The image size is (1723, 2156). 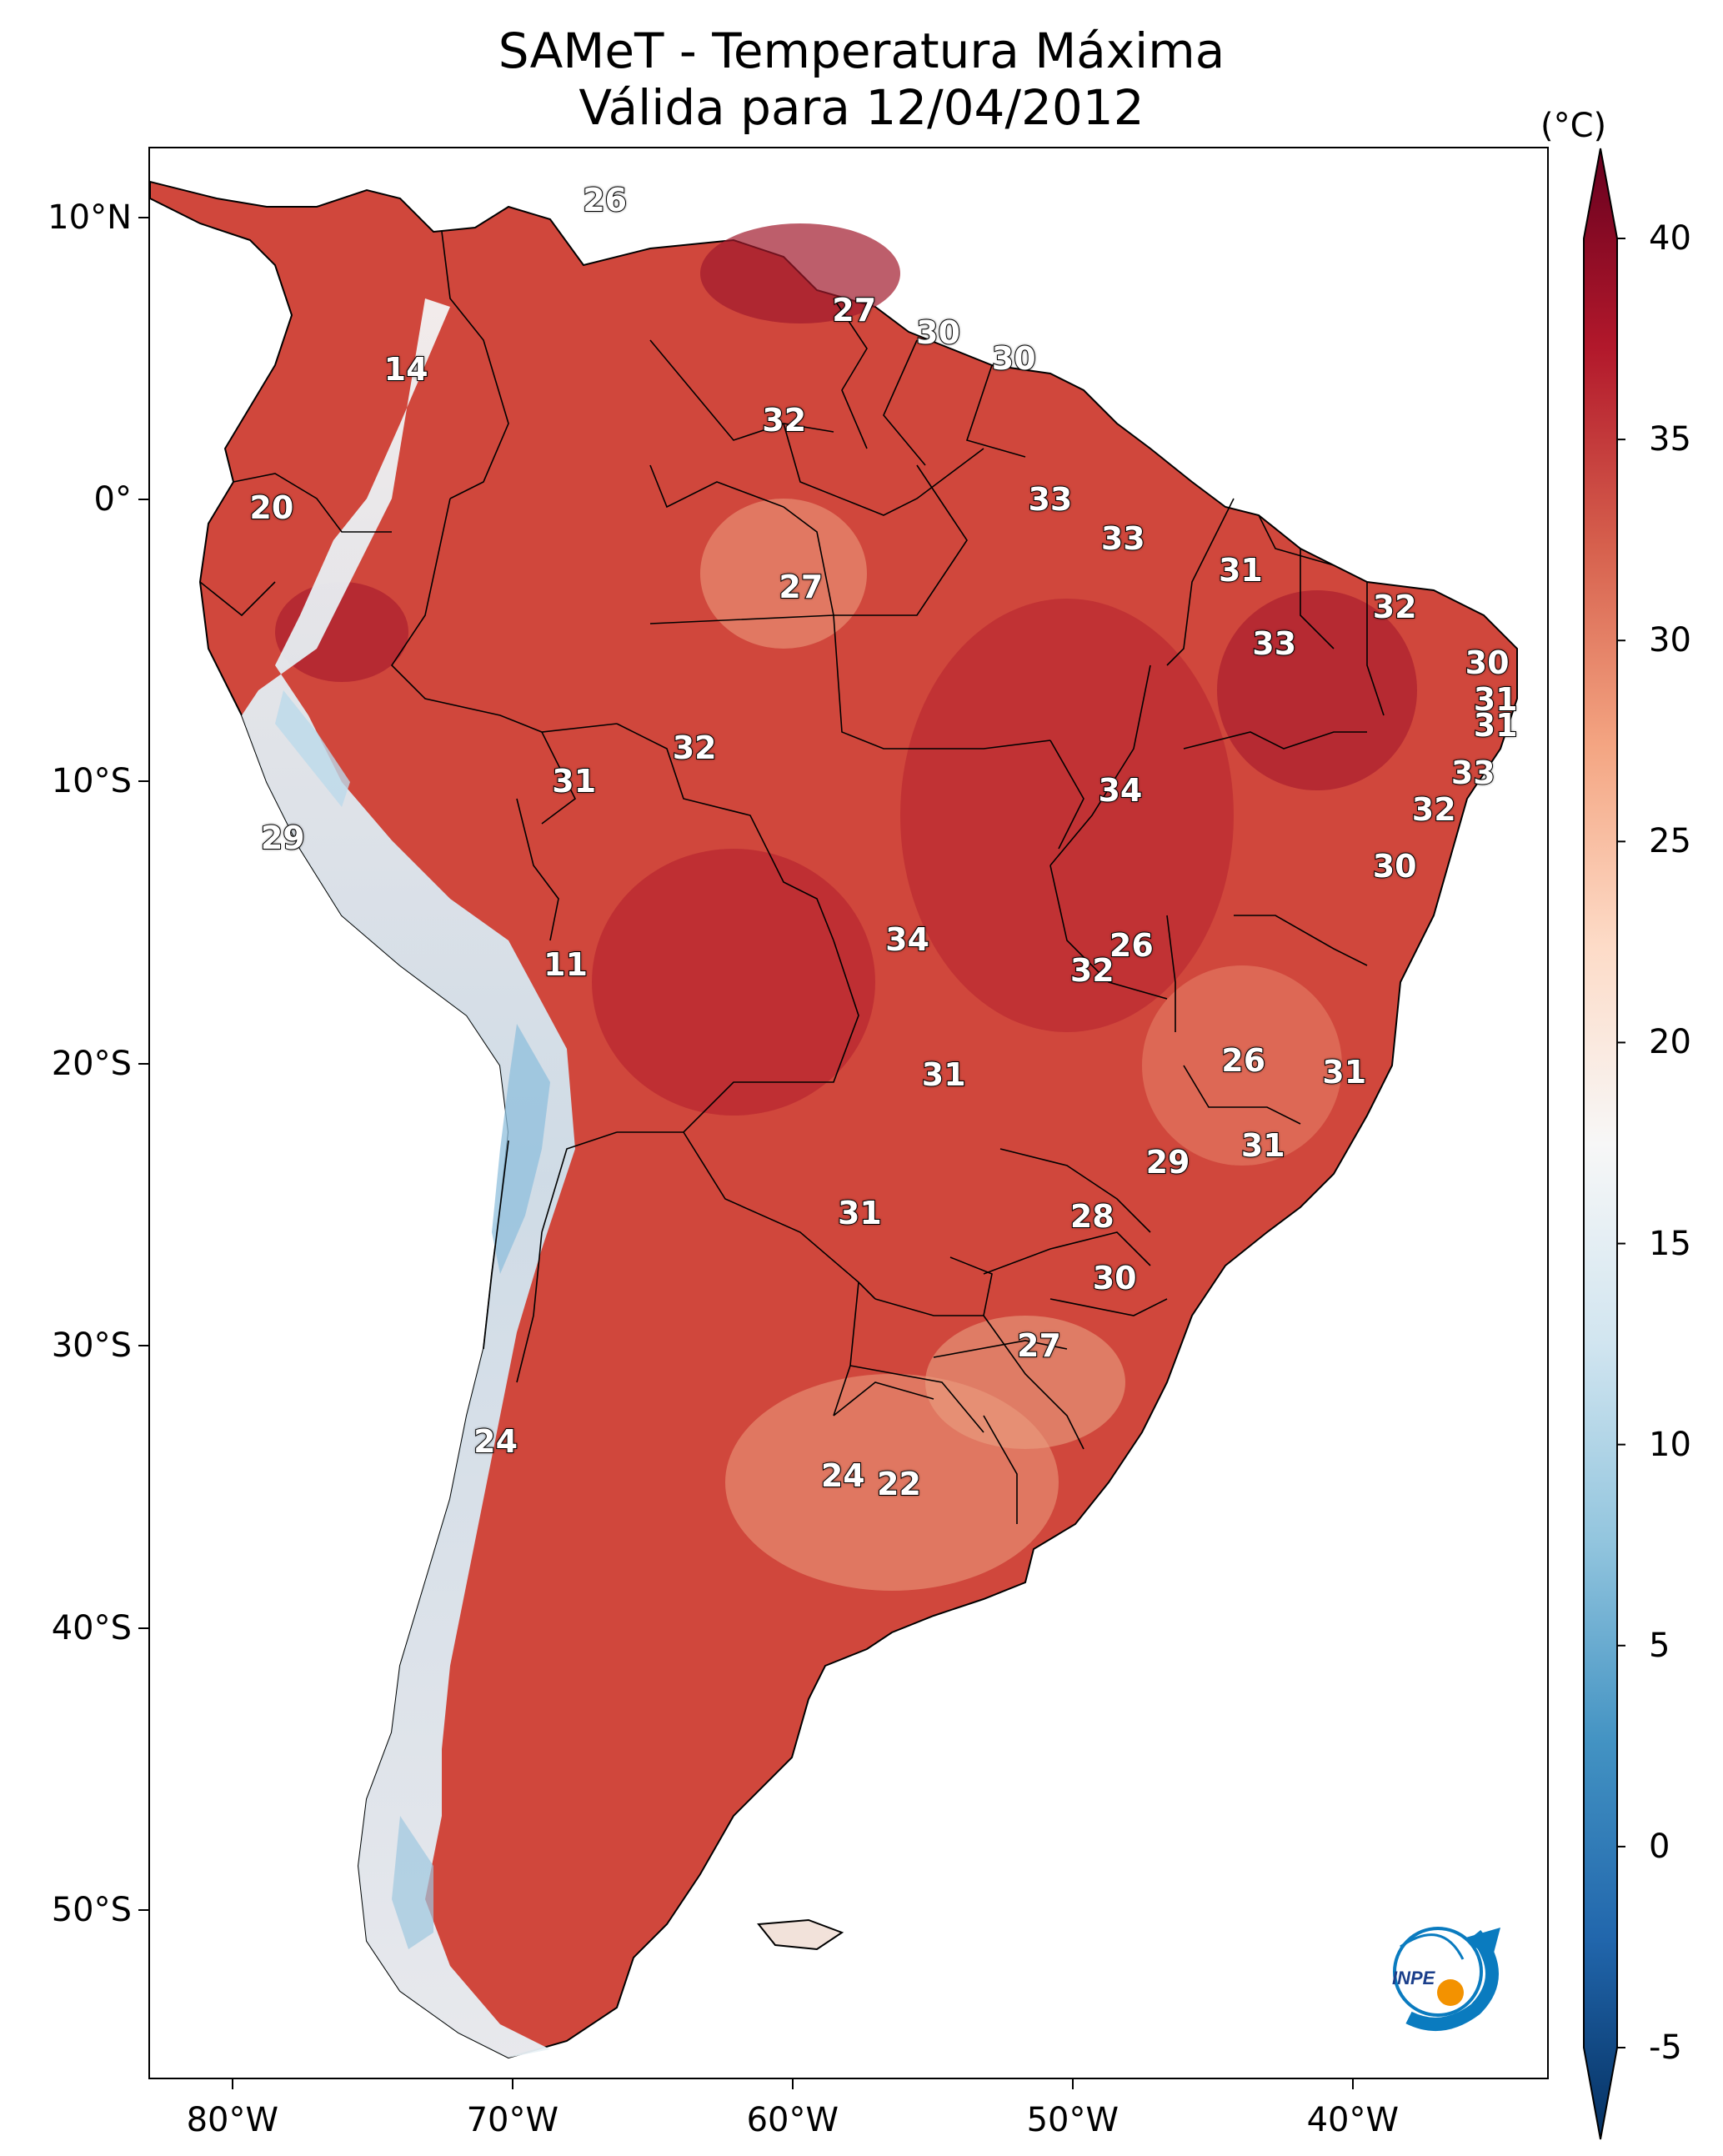 What do you see at coordinates (1659, 1846) in the screenshot?
I see `colorbar-tick-label: 0` at bounding box center [1659, 1846].